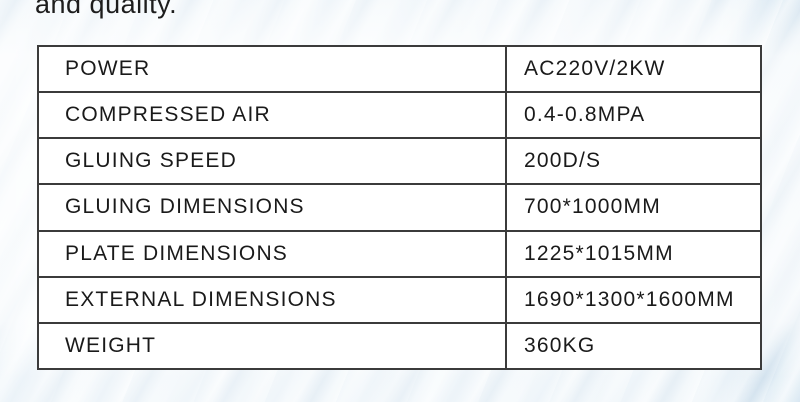 The height and width of the screenshot is (402, 800). Describe the element at coordinates (272, 69) in the screenshot. I see `spec-label-cell: POWER` at that location.